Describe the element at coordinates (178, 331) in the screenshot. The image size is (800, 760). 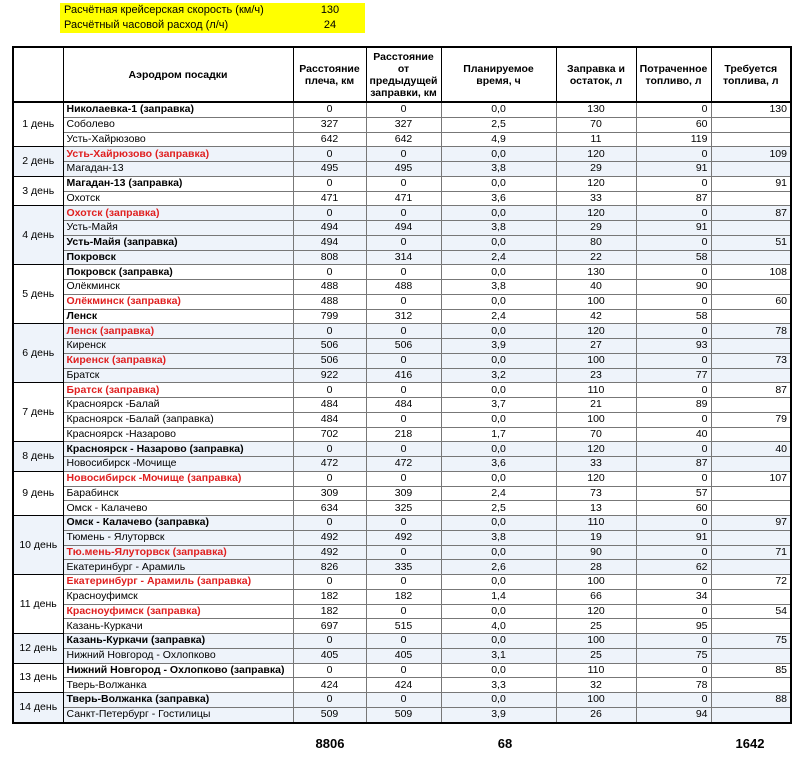
I see `airport: Ленск (заправка)` at that location.